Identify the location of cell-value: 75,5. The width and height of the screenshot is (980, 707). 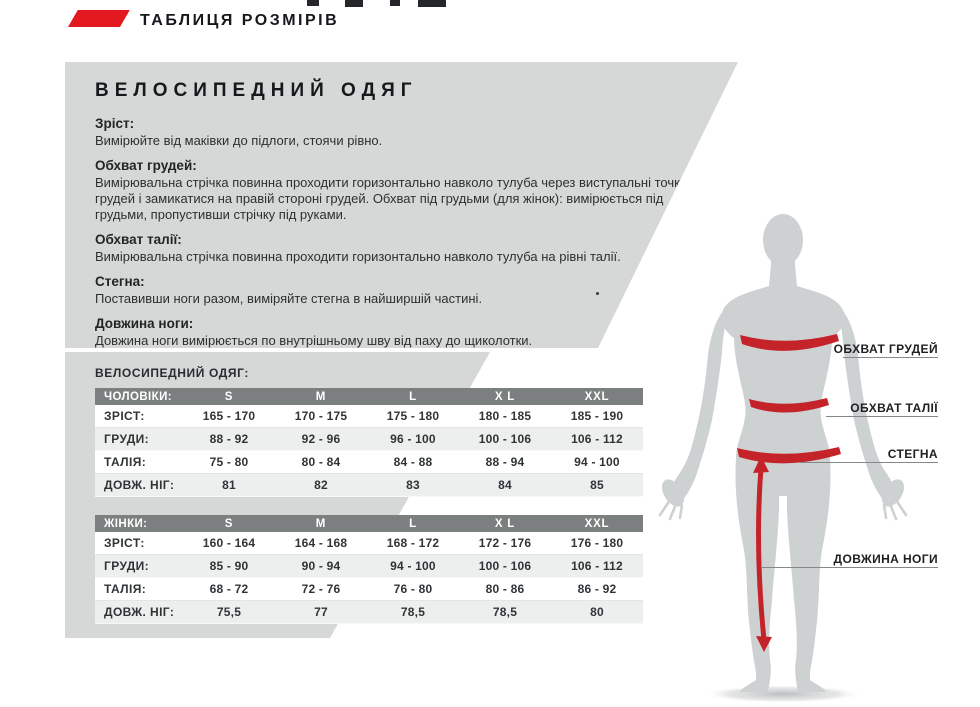
(229, 612).